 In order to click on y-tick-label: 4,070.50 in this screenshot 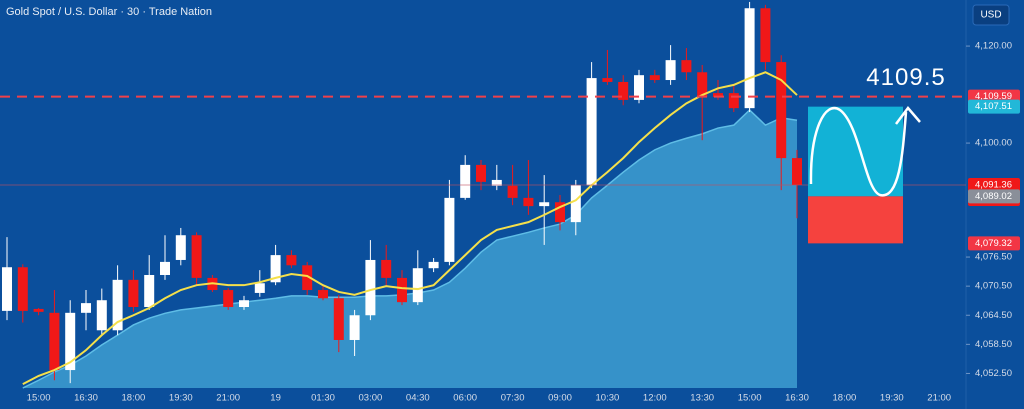, I will do `click(993, 286)`.